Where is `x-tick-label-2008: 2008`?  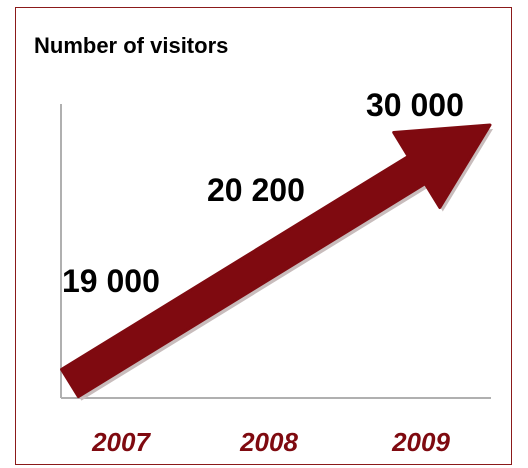
x-tick-label-2008: 2008 is located at coordinates (268, 442).